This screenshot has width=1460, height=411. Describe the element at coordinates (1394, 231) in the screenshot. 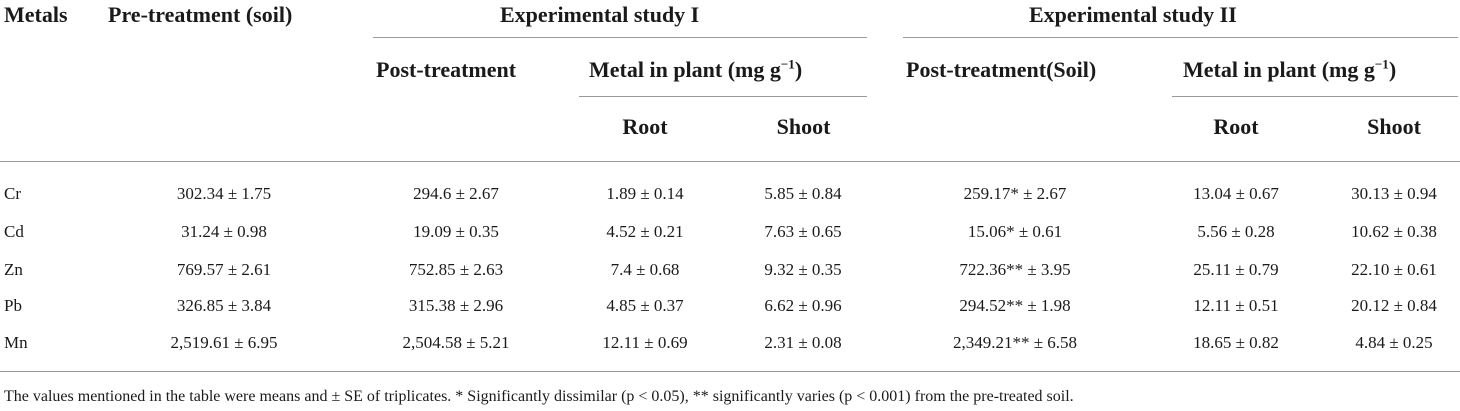

I see `row-cd-shoot2: 10.62 ± 0.38` at that location.